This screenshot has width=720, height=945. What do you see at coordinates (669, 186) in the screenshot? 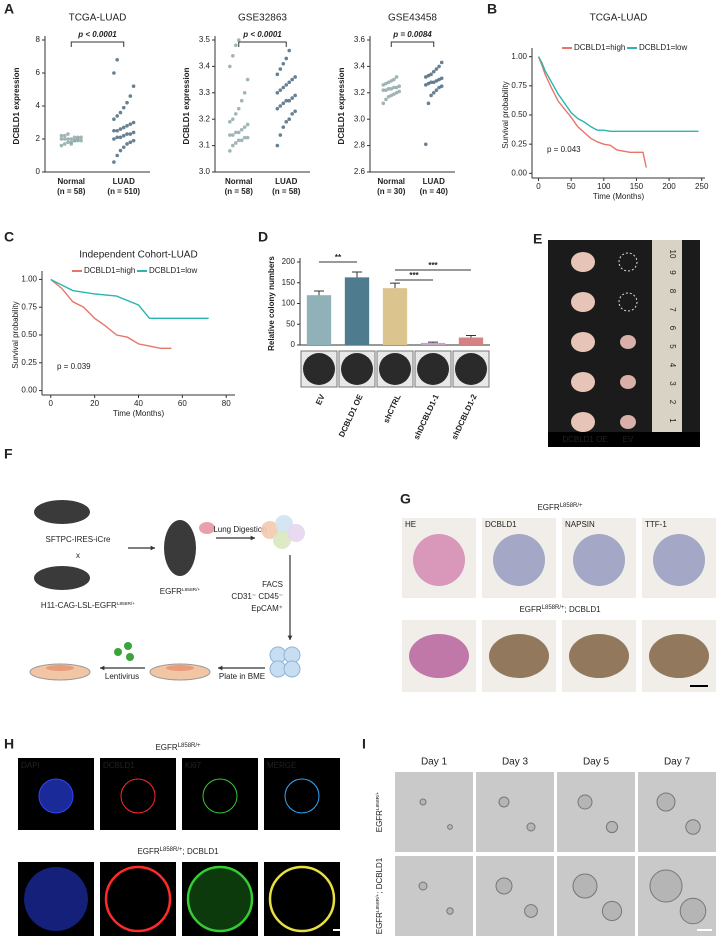
I see `x-tick-label: 200` at bounding box center [669, 186].